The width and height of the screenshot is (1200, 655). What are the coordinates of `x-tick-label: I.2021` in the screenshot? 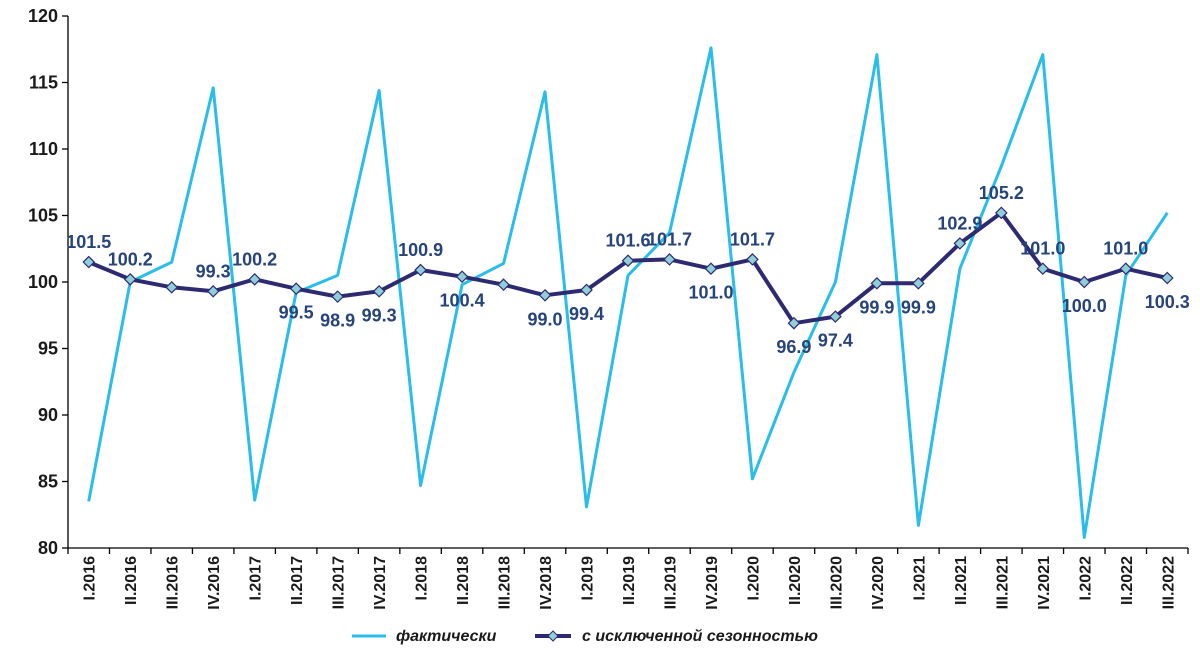 It's located at (919, 578).